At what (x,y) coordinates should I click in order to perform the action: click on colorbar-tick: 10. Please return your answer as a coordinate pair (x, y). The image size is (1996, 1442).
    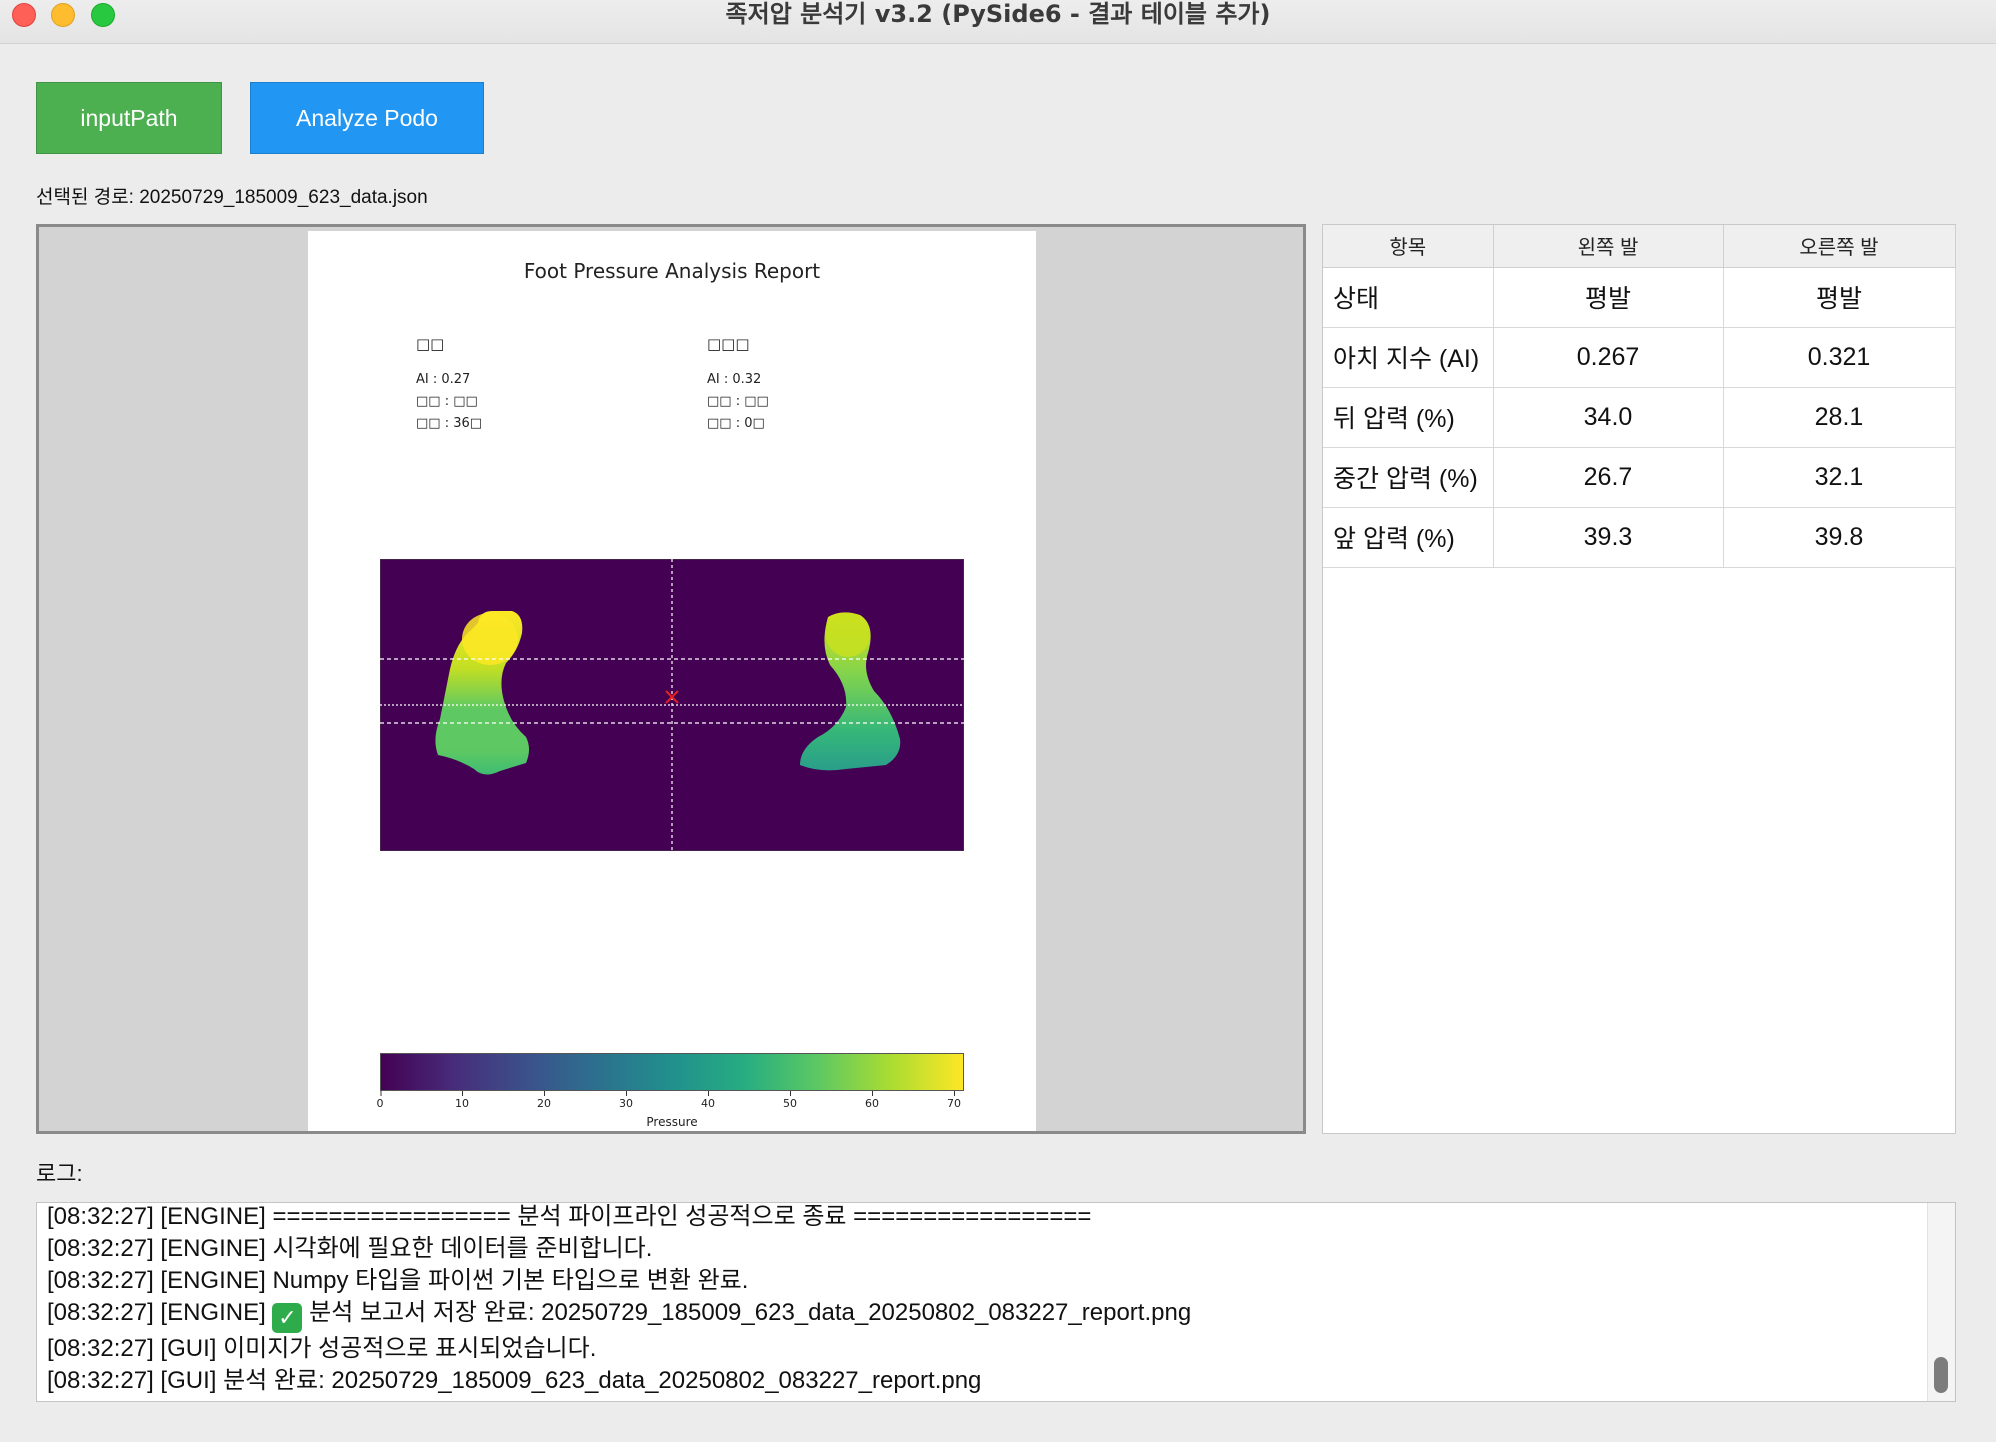
    Looking at the image, I should click on (462, 1100).